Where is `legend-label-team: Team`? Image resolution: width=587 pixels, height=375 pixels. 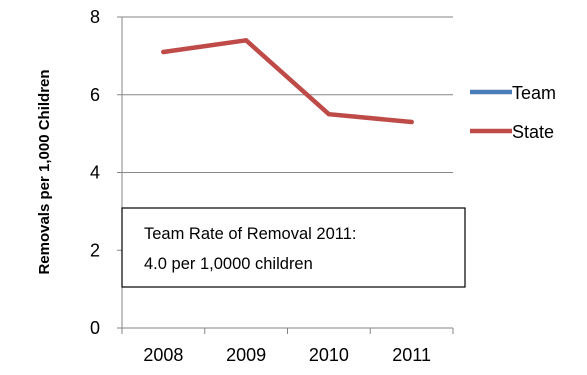
legend-label-team: Team is located at coordinates (534, 93).